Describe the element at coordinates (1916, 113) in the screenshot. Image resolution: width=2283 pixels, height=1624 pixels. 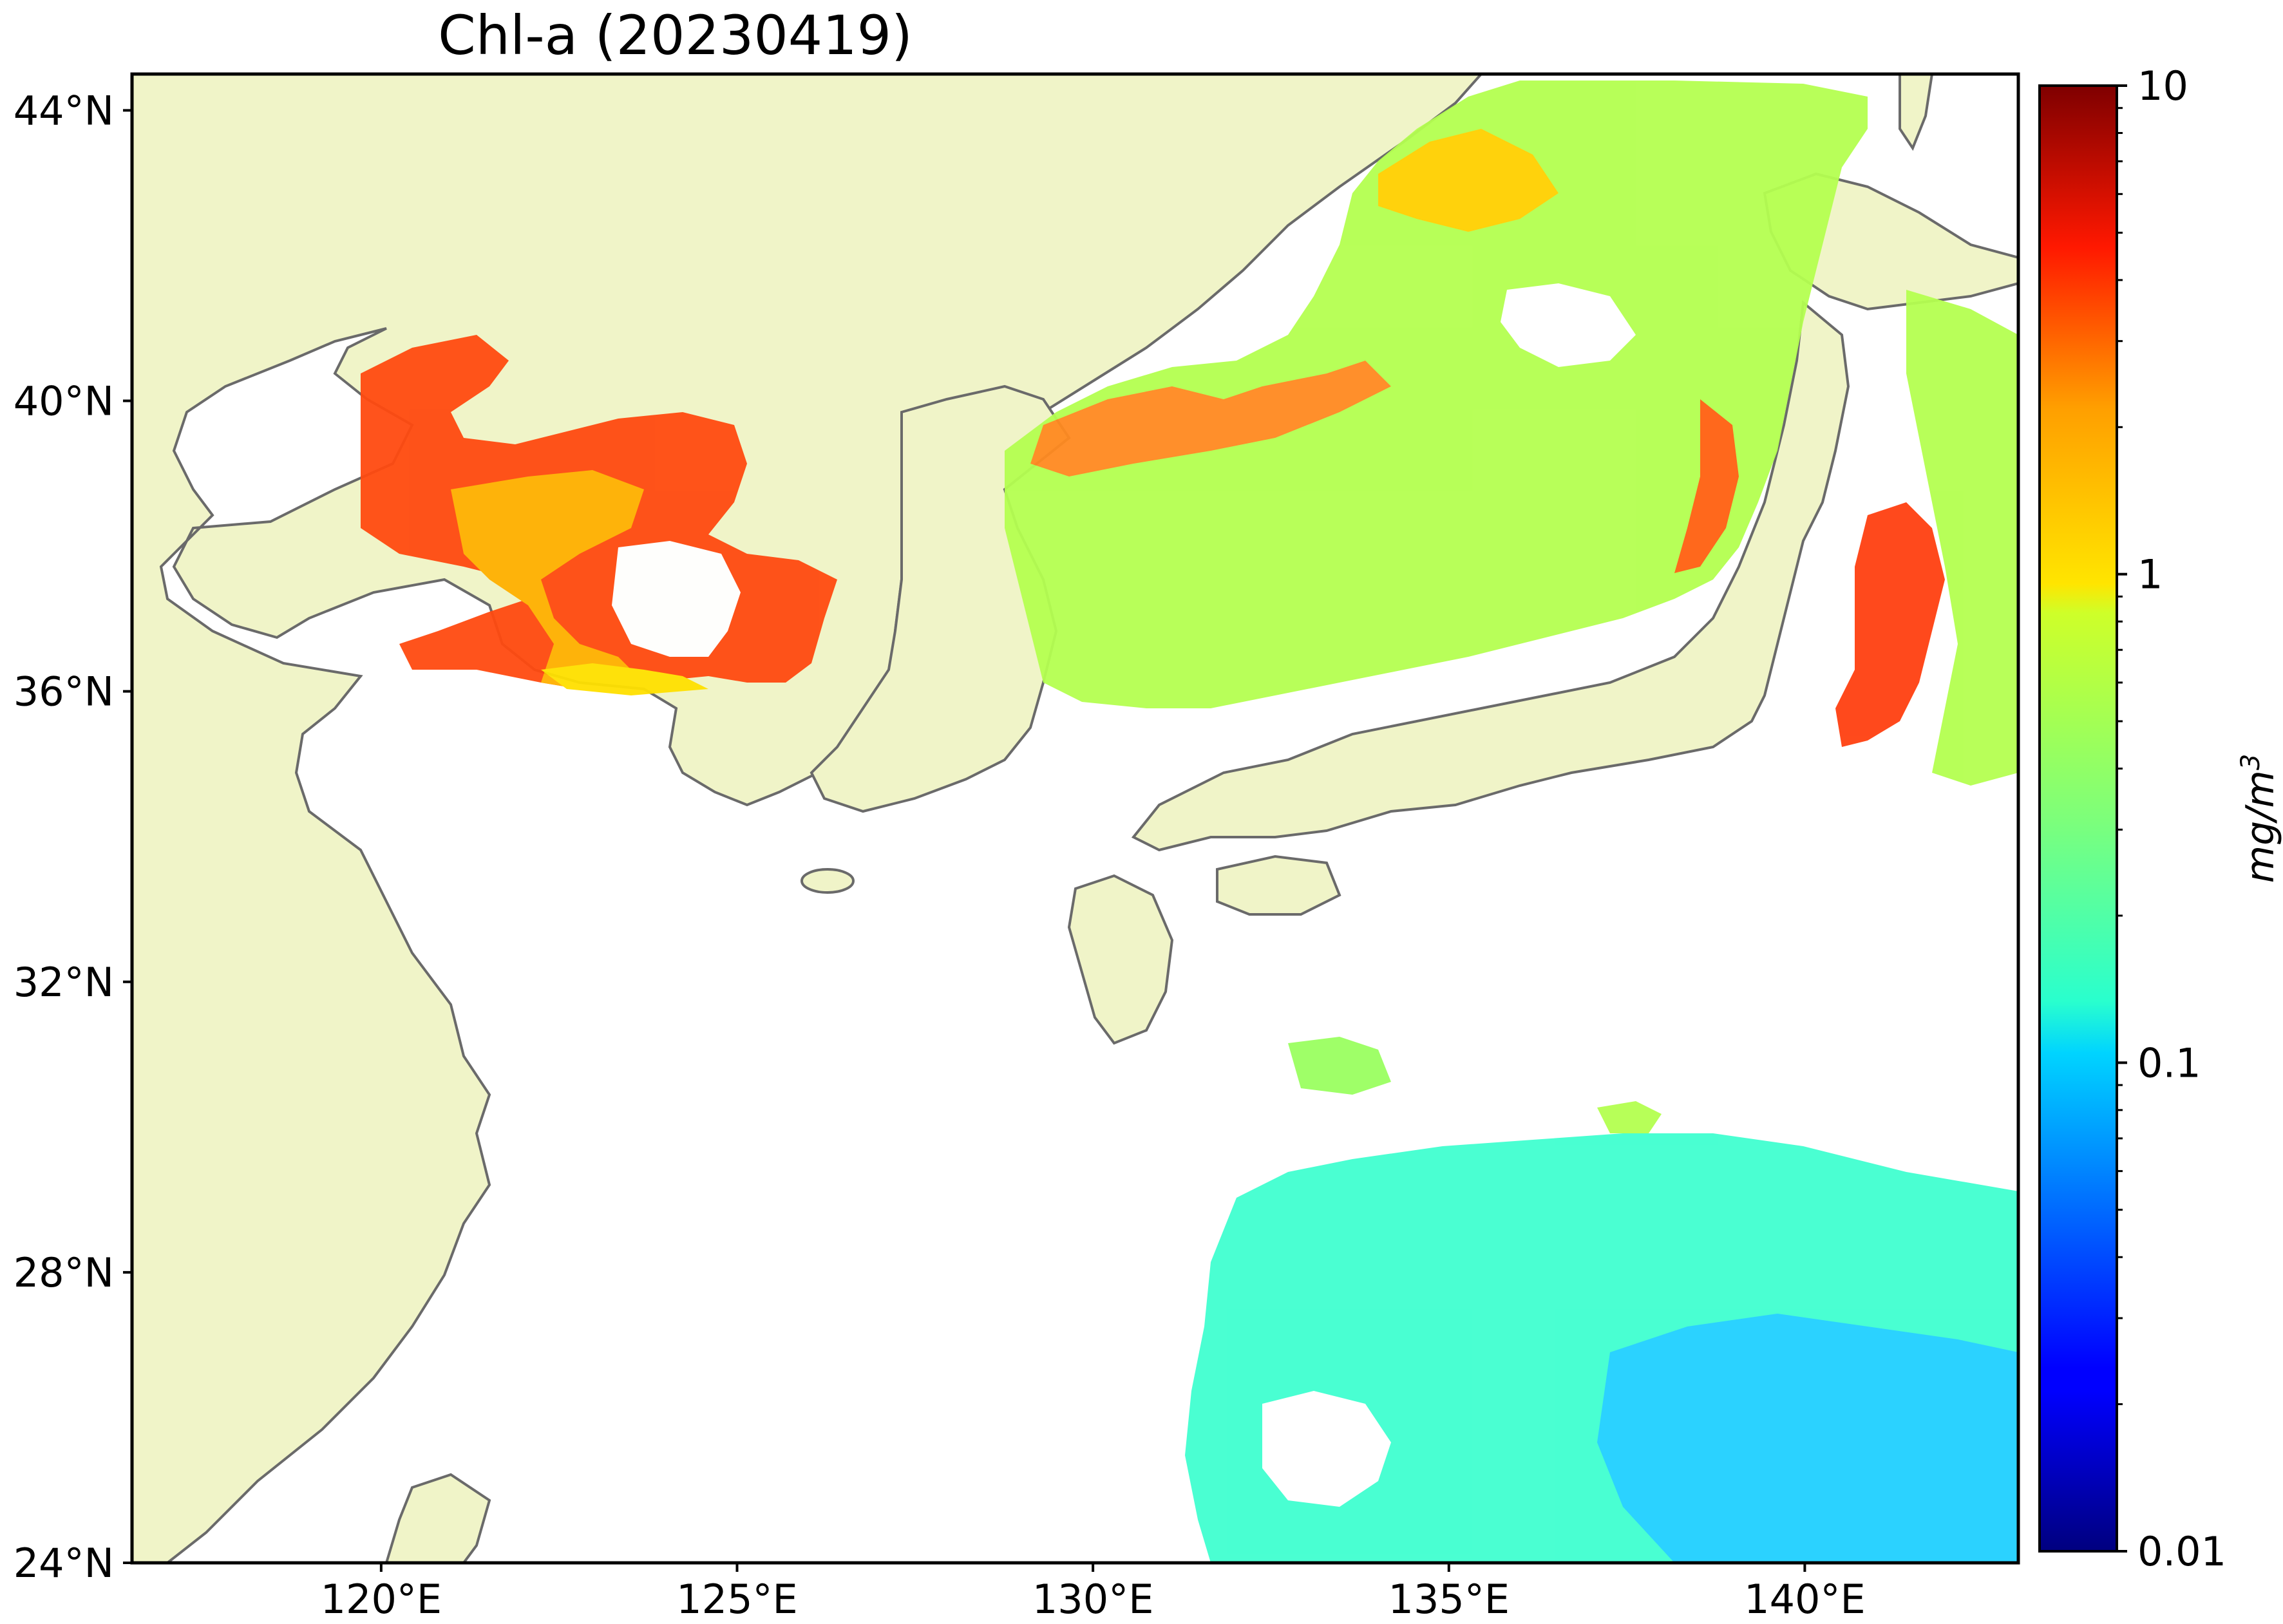
I see `sakhalin-island` at that location.